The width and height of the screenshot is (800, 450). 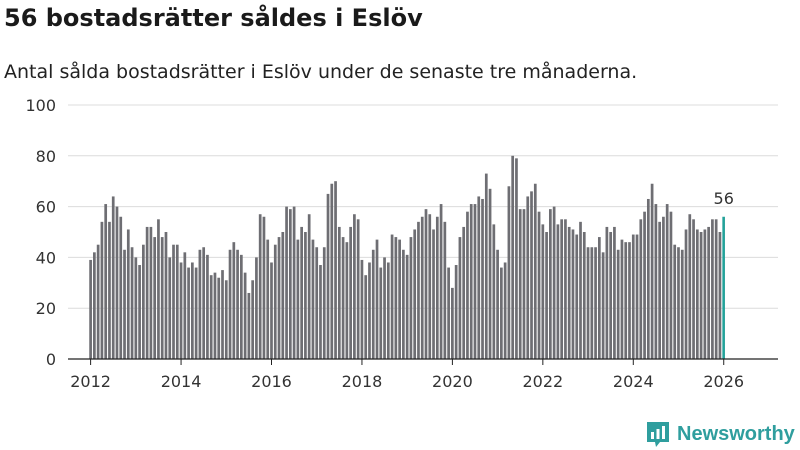 What do you see at coordinates (46, 308) in the screenshot?
I see `y-tick-label: 20` at bounding box center [46, 308].